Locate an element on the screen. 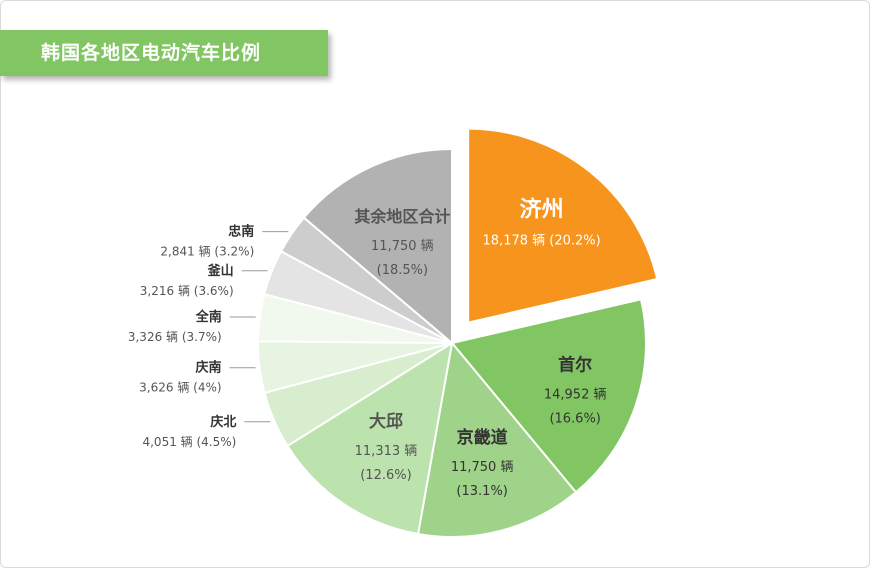  slice-7-name: 全南 is located at coordinates (208, 317).